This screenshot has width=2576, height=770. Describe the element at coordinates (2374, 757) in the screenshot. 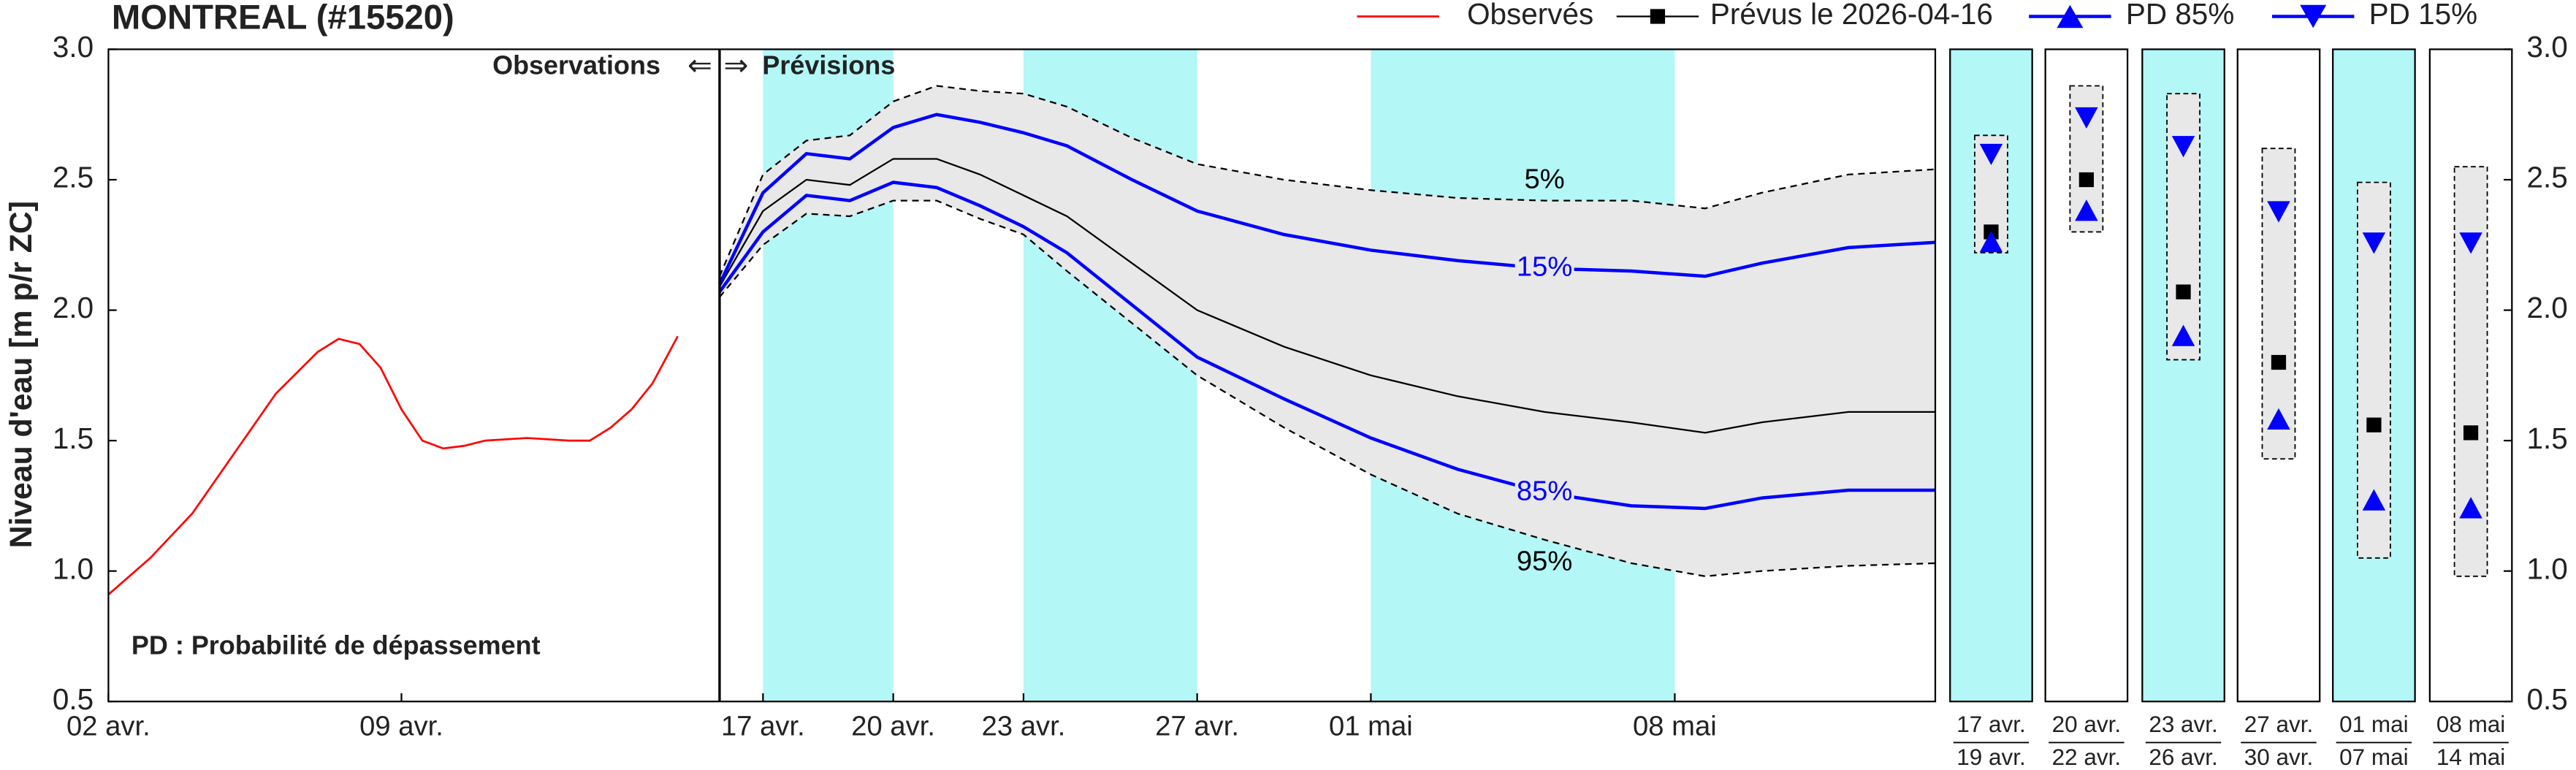

I see `week-end-label: 07 mai` at that location.